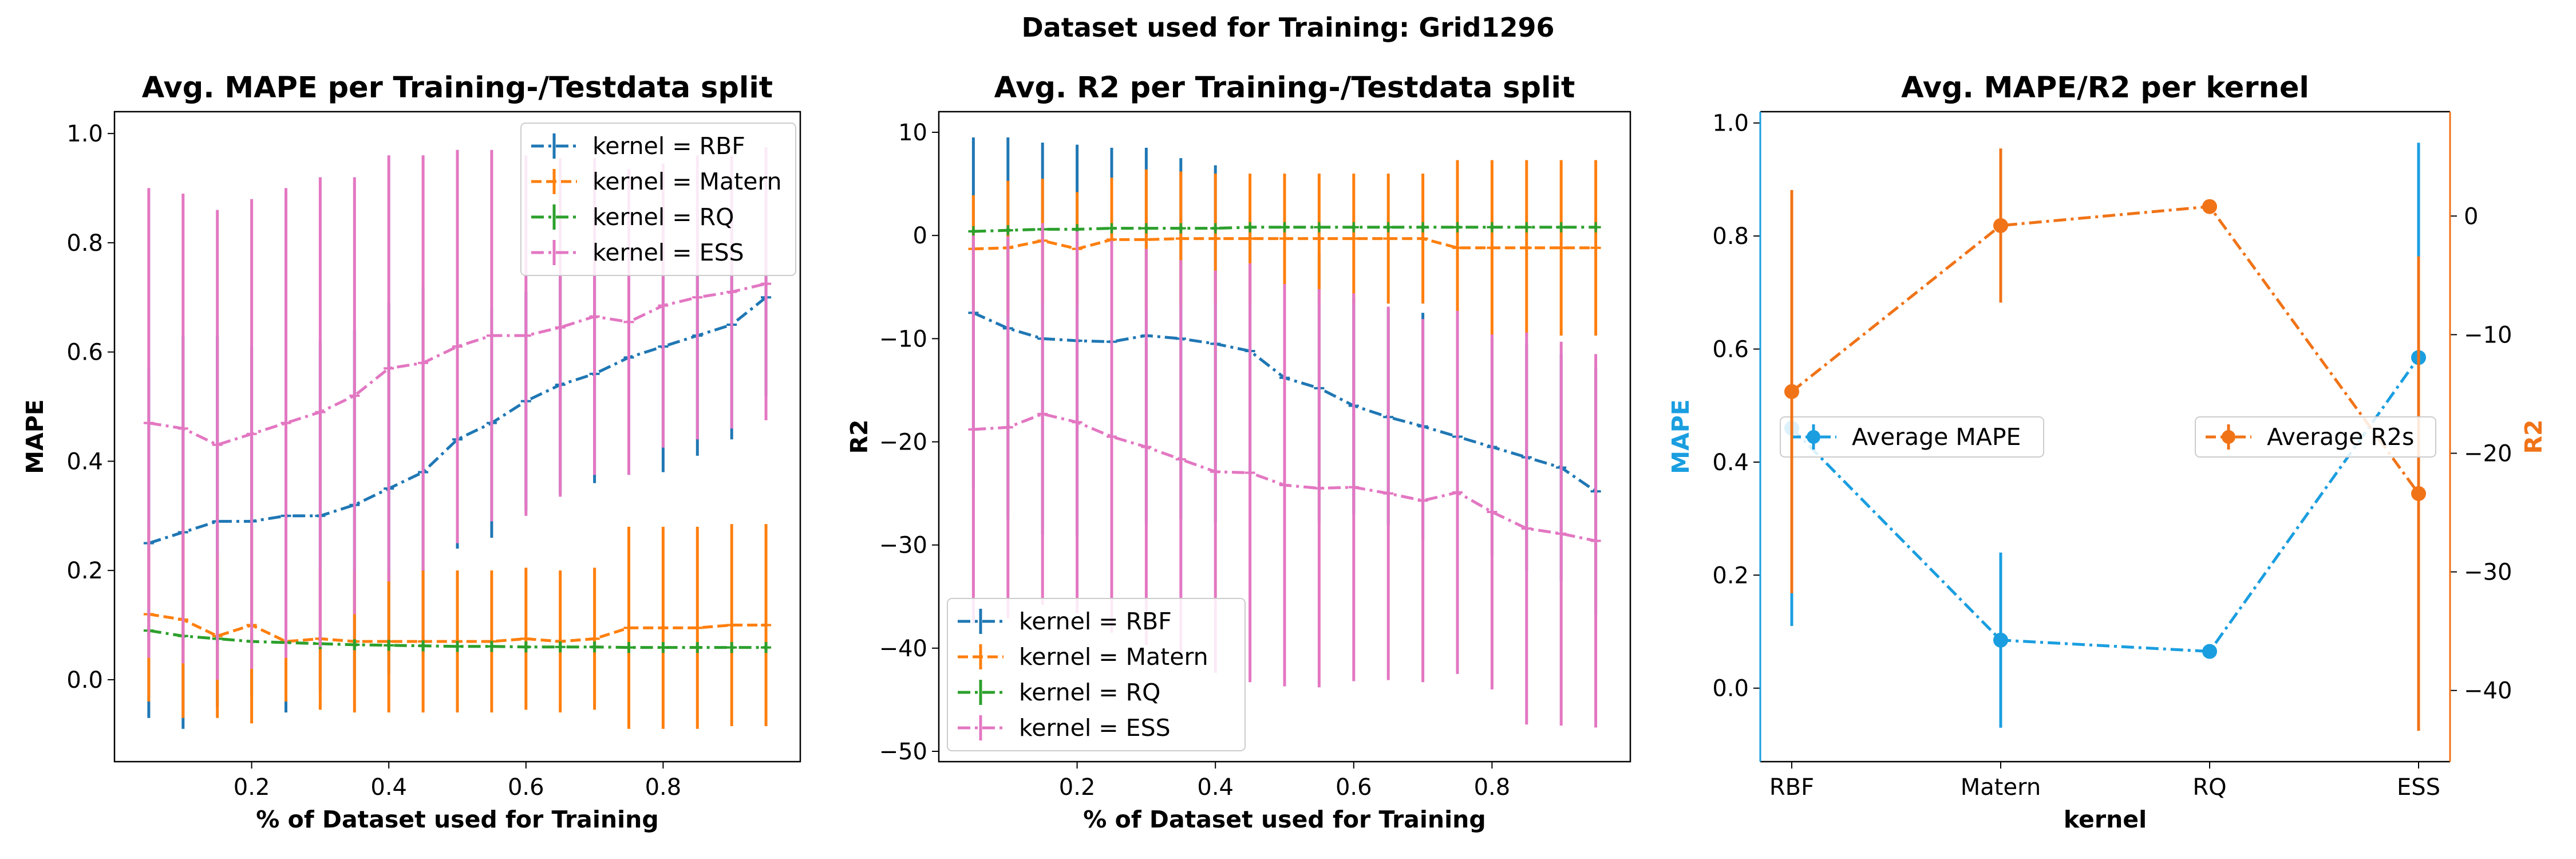  Describe the element at coordinates (2105, 819) in the screenshot. I see `x-axis-label: kernel` at that location.